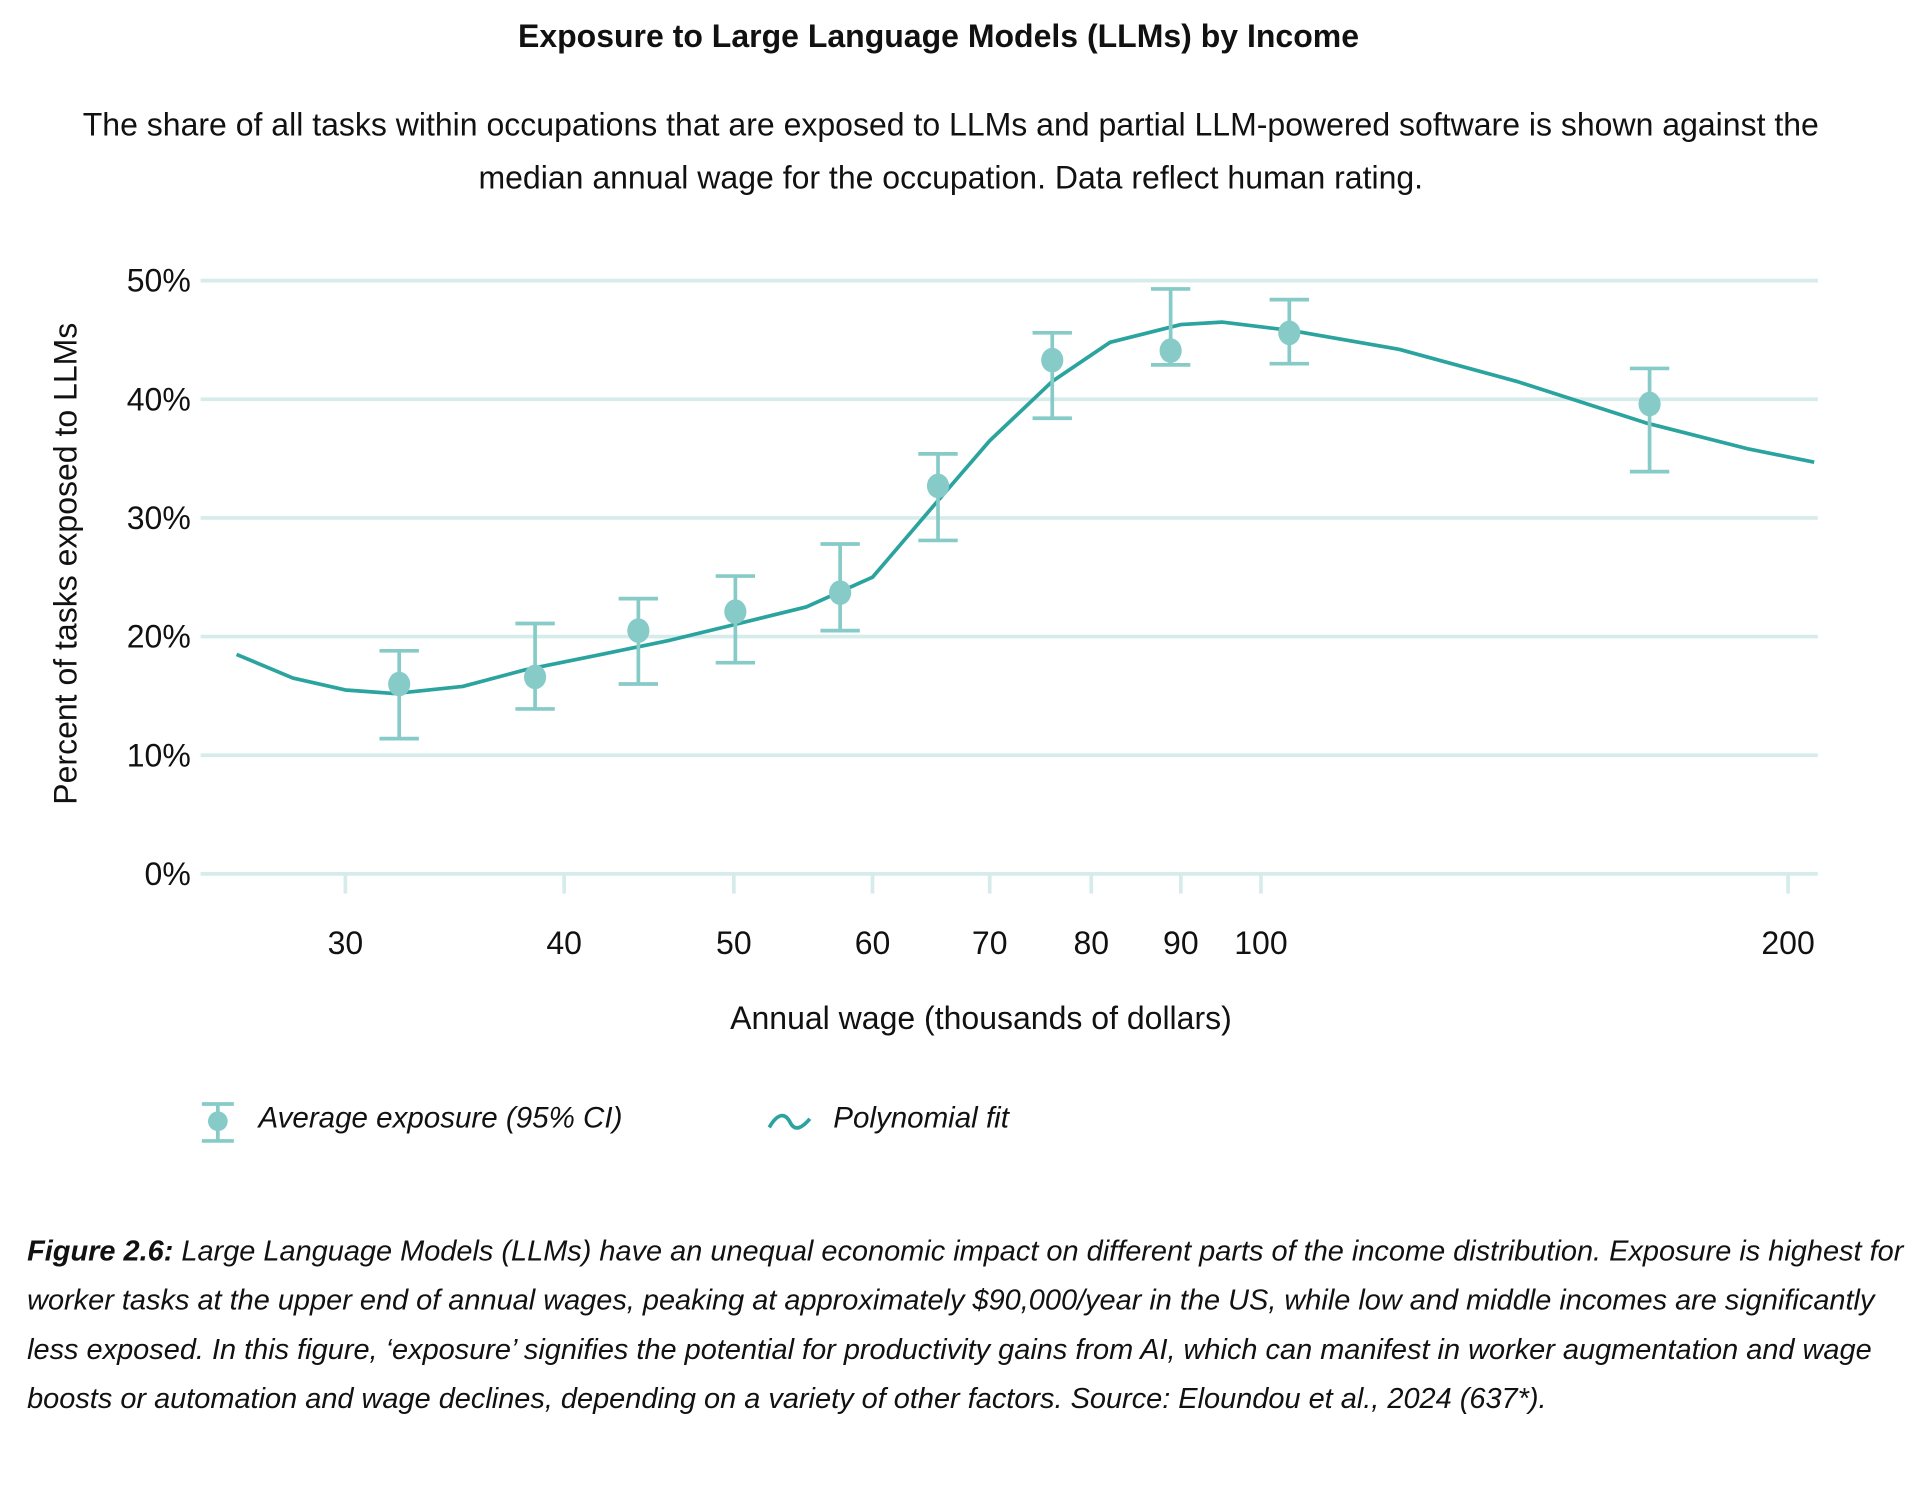 This screenshot has width=1920, height=1492. Describe the element at coordinates (990, 943) in the screenshot. I see `x-tick-label: 70` at that location.